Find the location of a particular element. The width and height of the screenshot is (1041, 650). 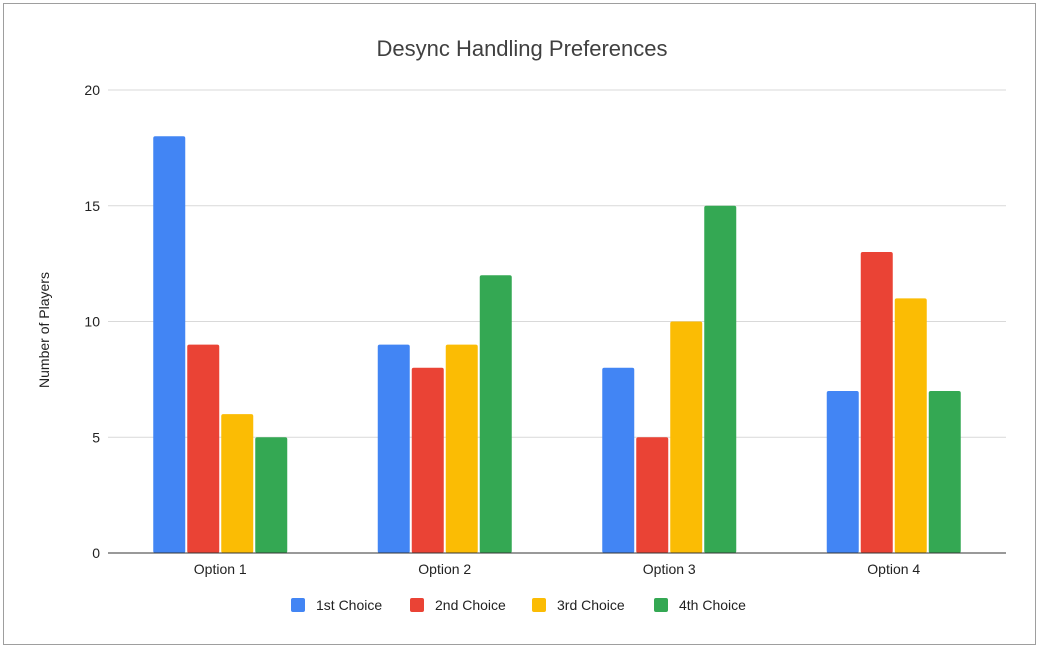

x-tick-label: Option 3 is located at coordinates (669, 569).